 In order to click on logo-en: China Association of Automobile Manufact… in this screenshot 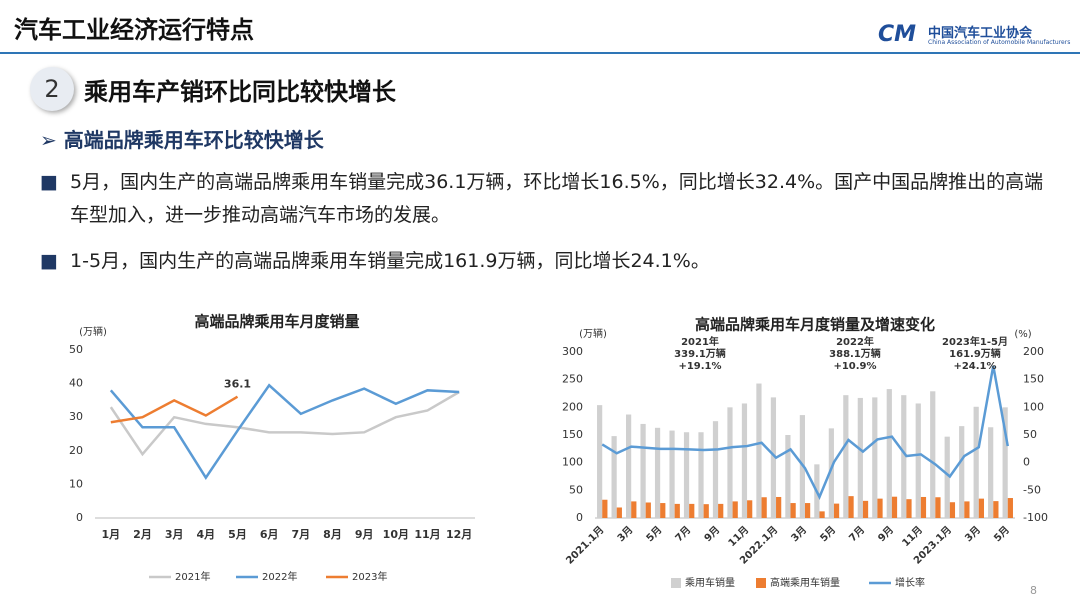, I will do `click(999, 42)`.